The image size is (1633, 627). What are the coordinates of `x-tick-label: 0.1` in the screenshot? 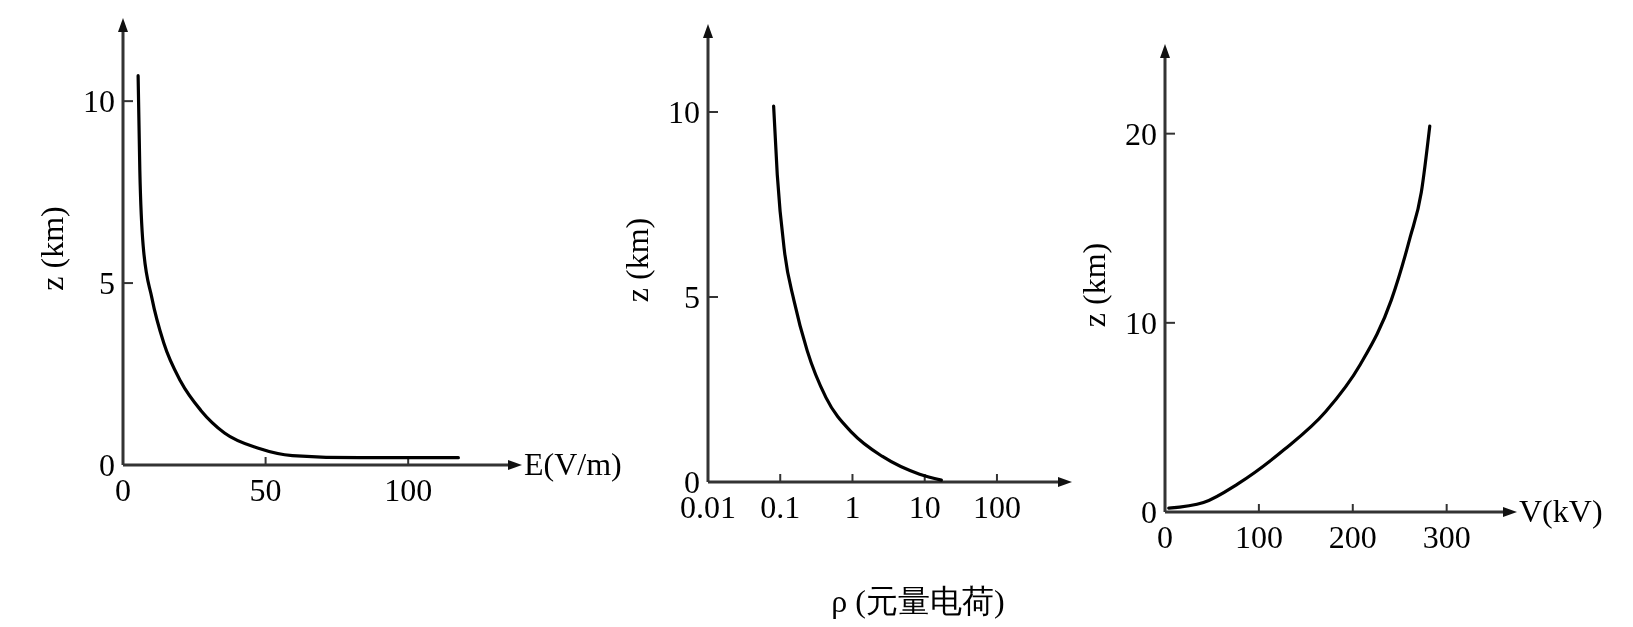 It's located at (780, 507).